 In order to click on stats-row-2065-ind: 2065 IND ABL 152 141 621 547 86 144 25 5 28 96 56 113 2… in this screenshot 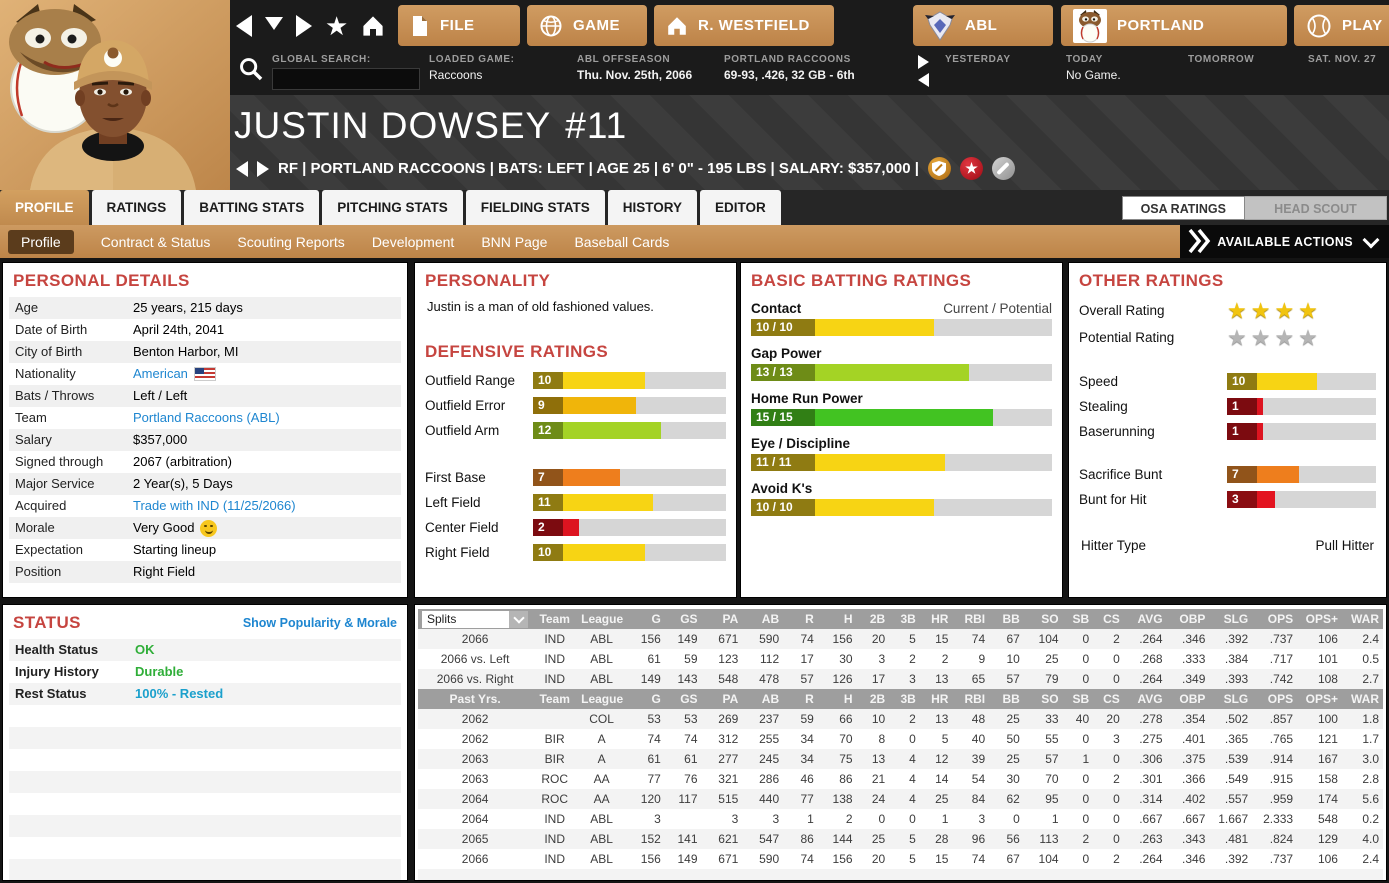, I will do `click(900, 839)`.